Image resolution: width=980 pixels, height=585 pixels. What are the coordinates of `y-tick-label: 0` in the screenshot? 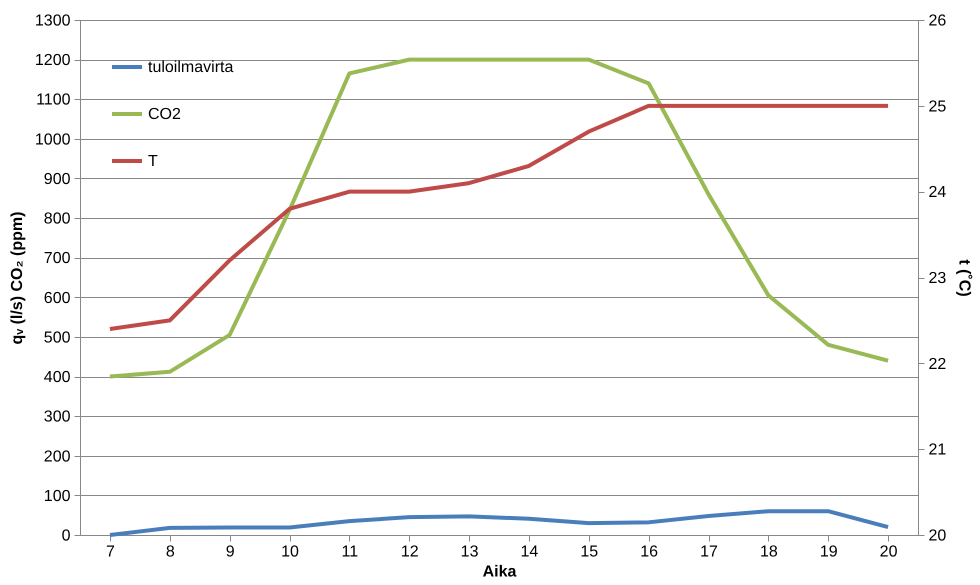 It's located at (66, 536).